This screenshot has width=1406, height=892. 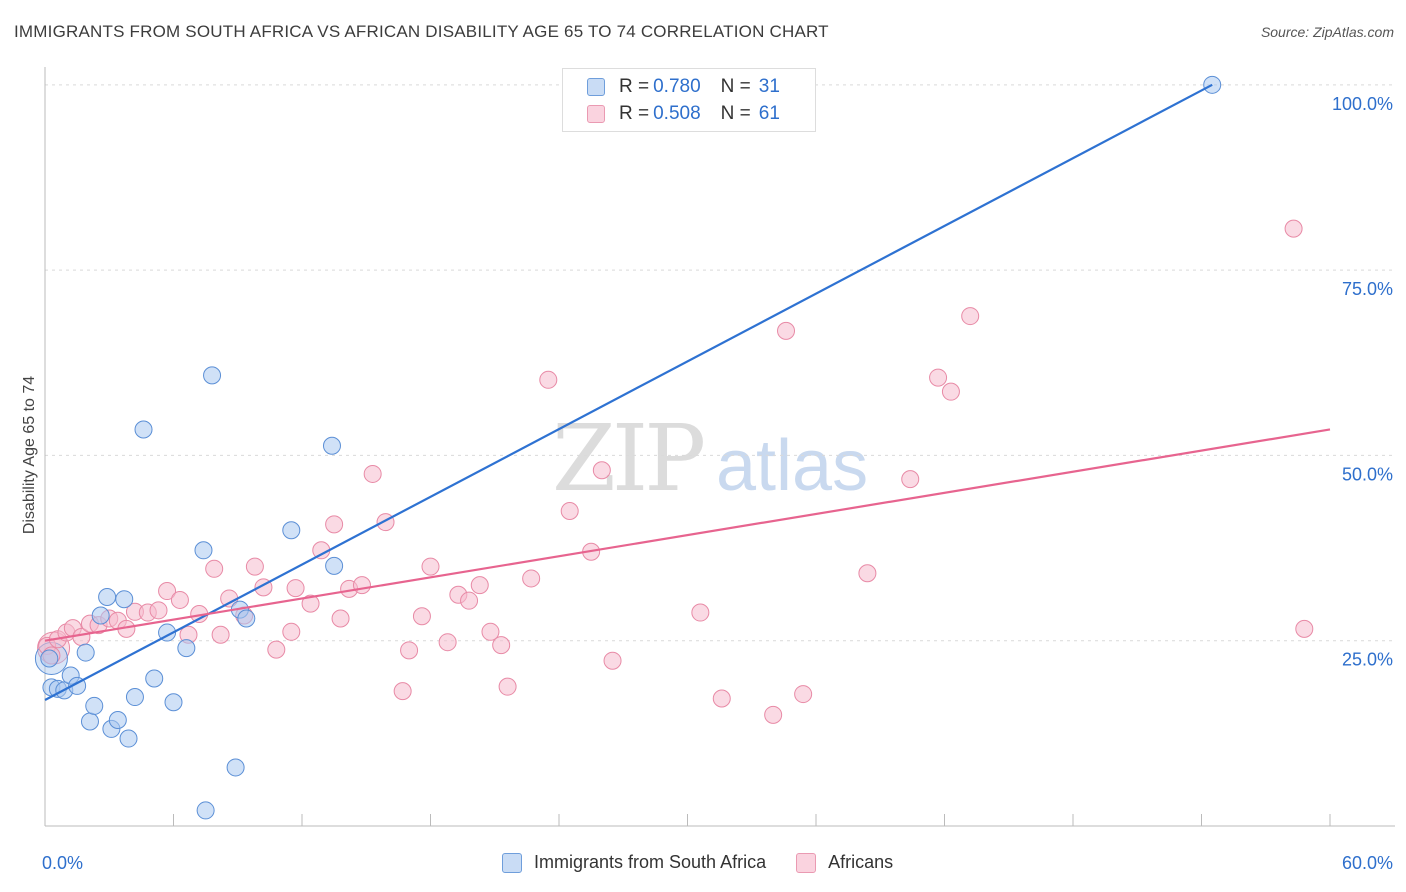 What do you see at coordinates (1367, 863) in the screenshot?
I see `x-tick-label: 60.0%` at bounding box center [1367, 863].